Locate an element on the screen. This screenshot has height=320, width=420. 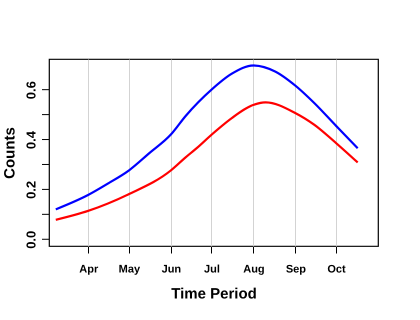
x-tick-label: Jun is located at coordinates (172, 270).